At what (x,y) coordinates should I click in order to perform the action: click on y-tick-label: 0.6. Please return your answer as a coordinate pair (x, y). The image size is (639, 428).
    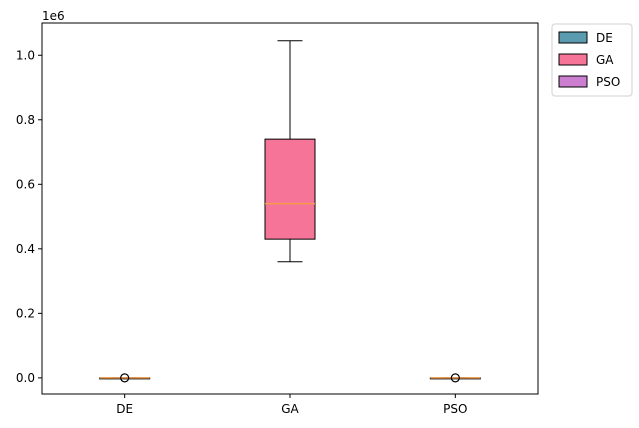
    Looking at the image, I should click on (25, 184).